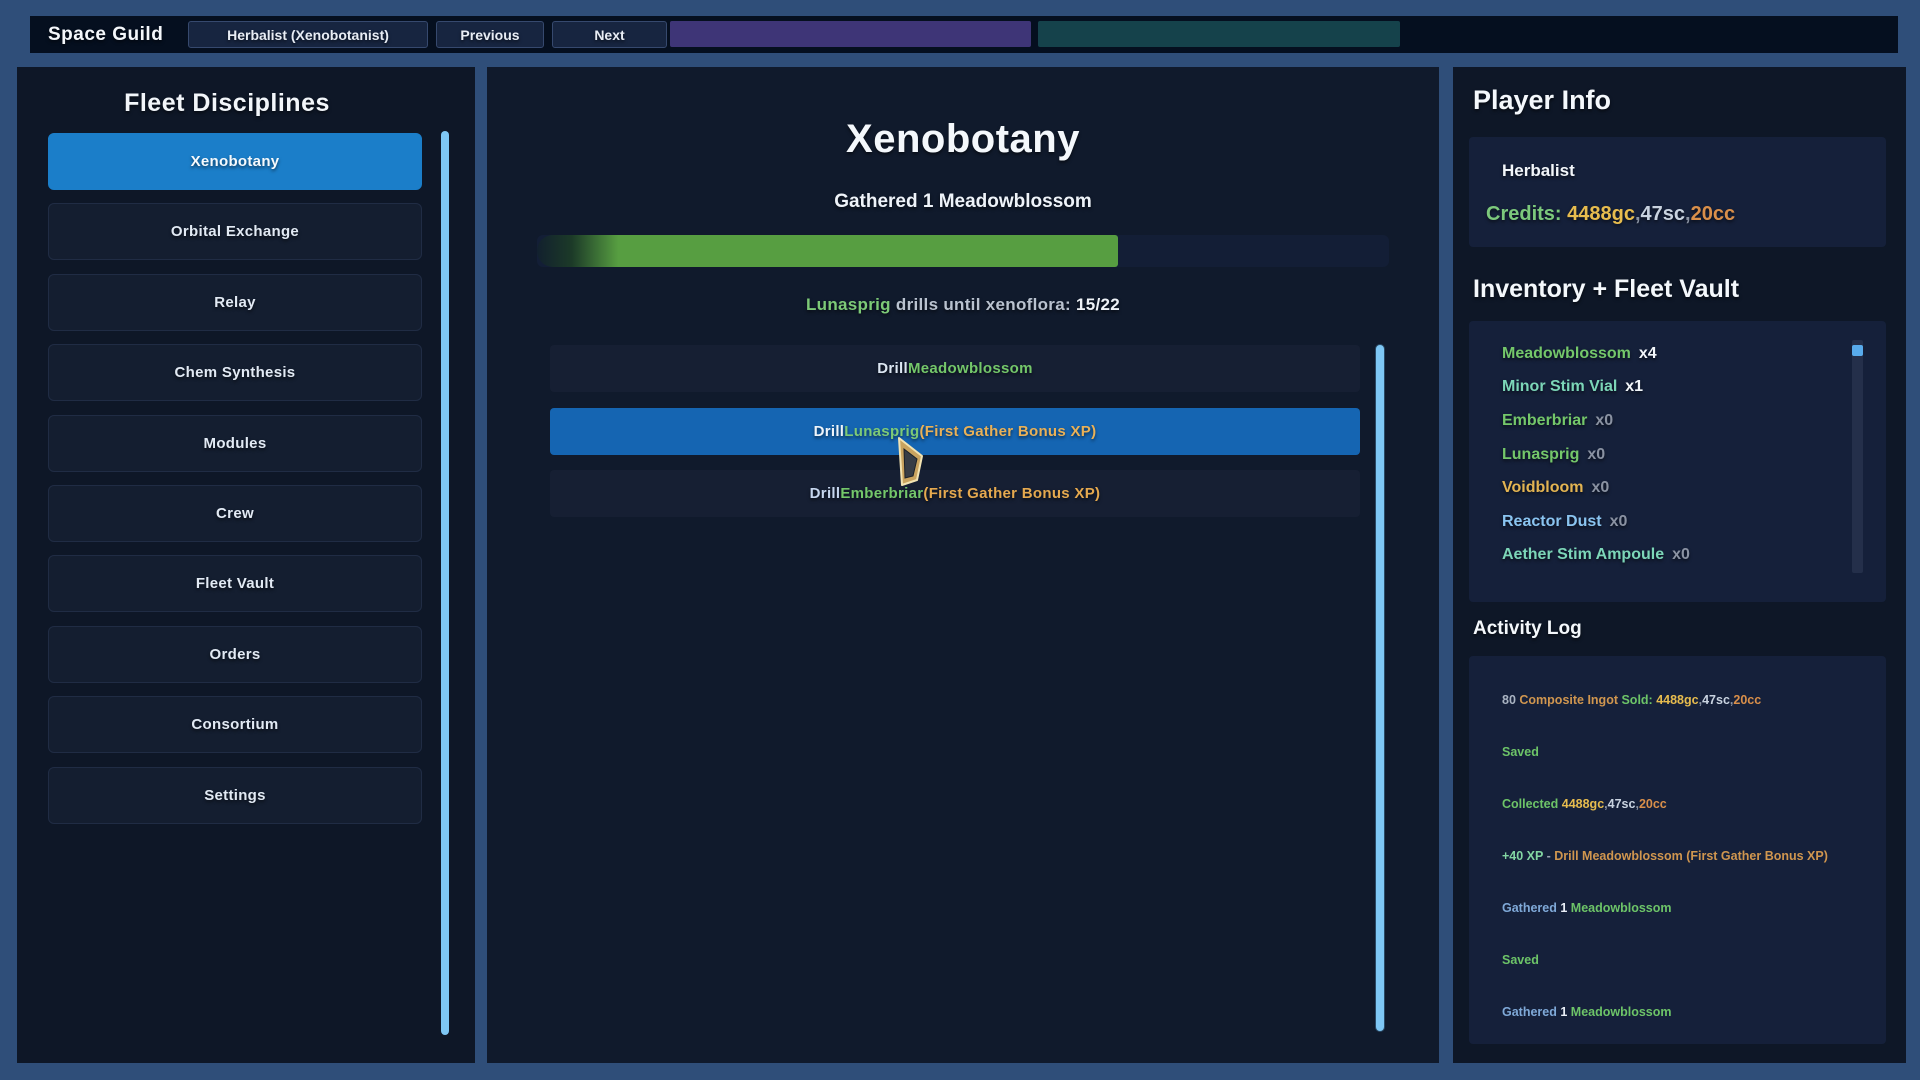 This screenshot has width=1920, height=1080. Describe the element at coordinates (1542, 100) in the screenshot. I see `player-info-heading: Player Info` at that location.